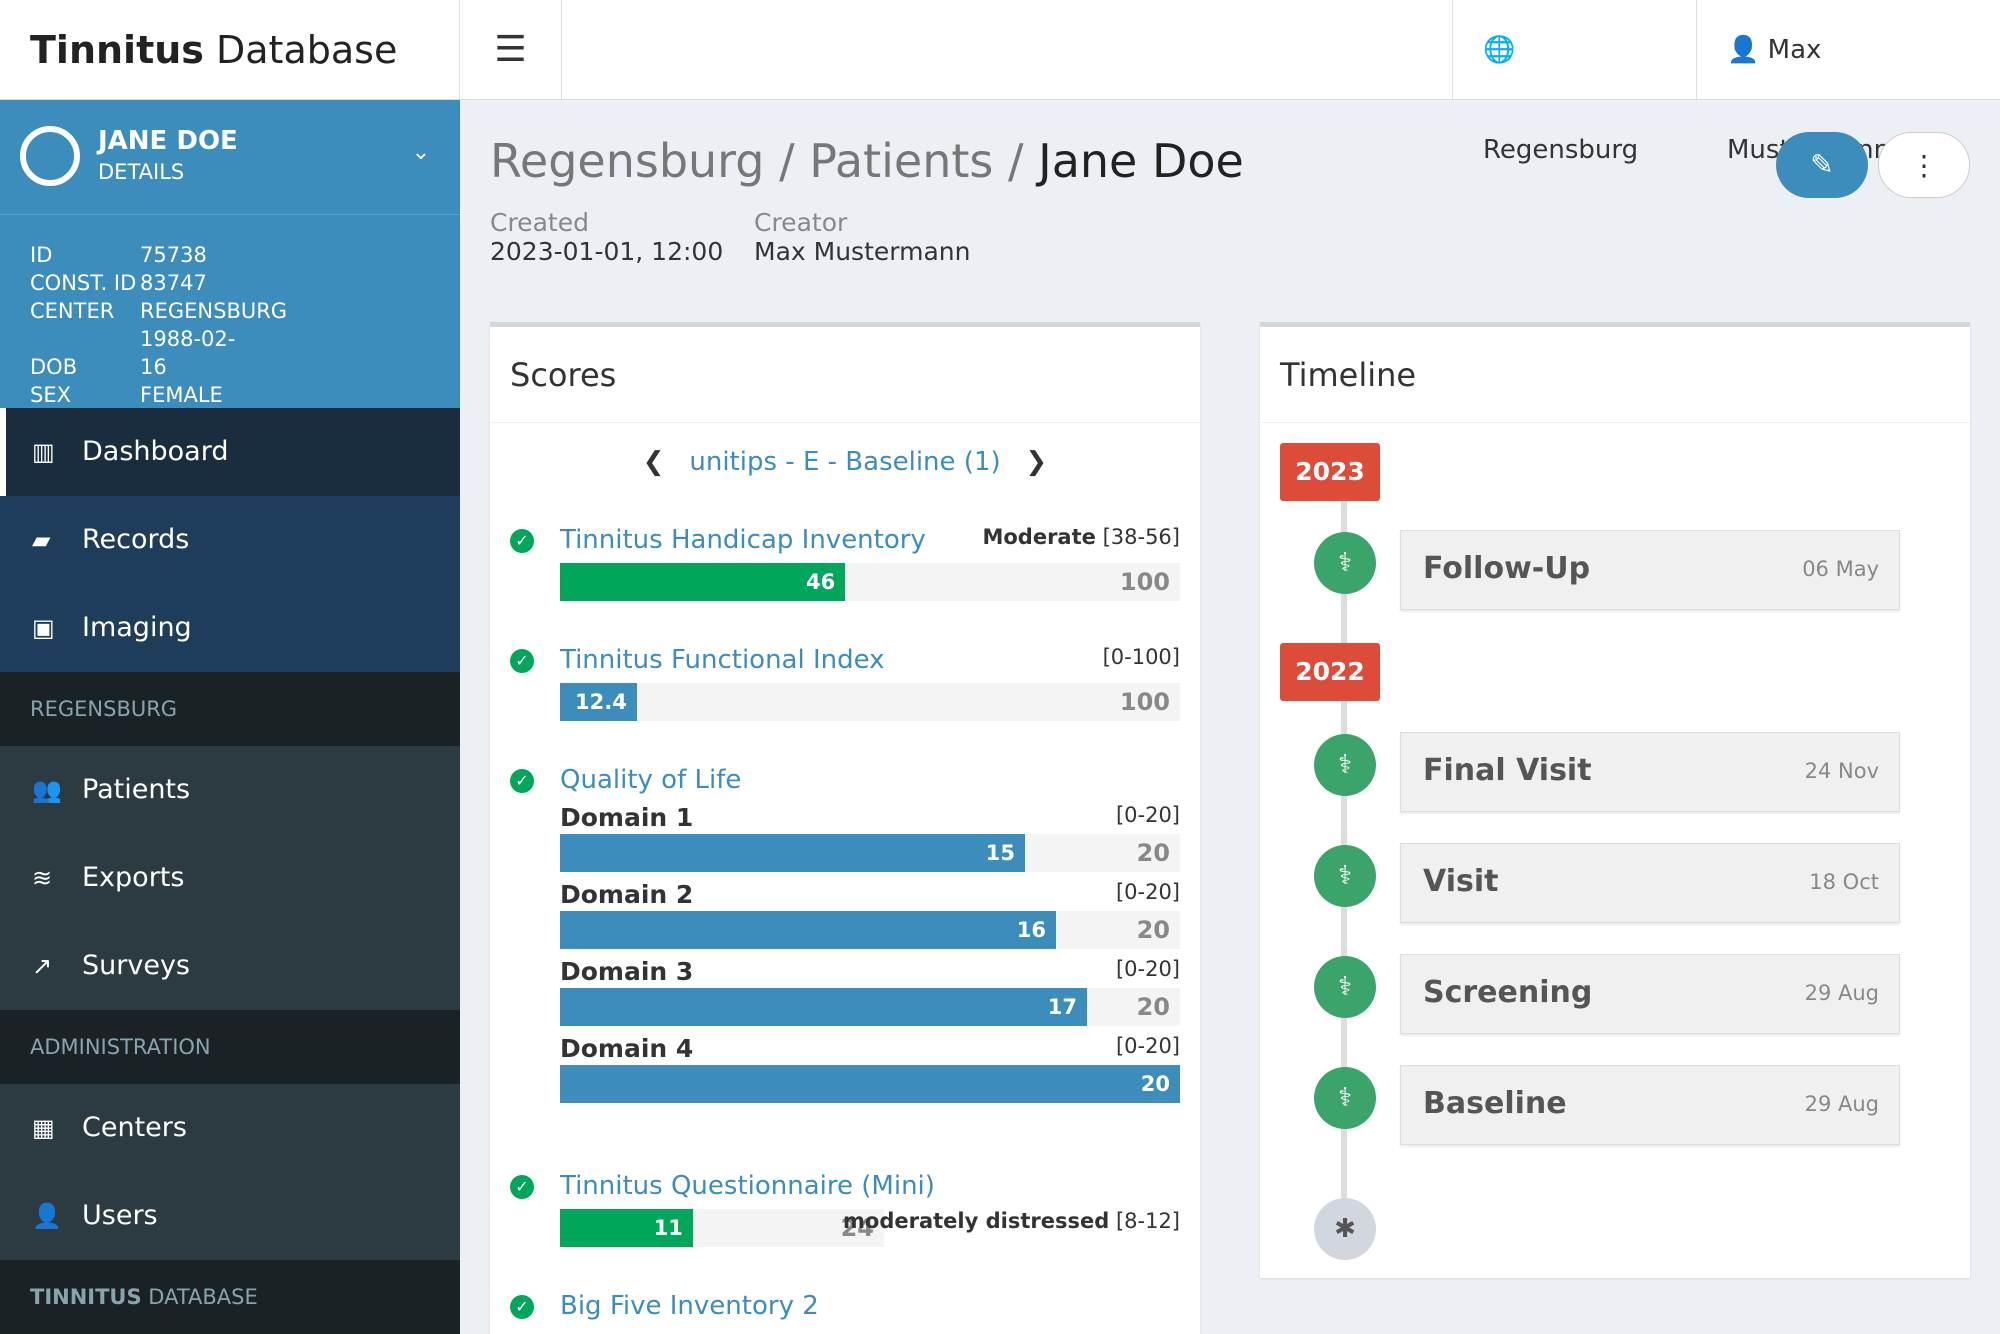 This screenshot has width=2000, height=1334. What do you see at coordinates (722, 660) in the screenshot?
I see `score-link: Tinnitus Functional Index` at bounding box center [722, 660].